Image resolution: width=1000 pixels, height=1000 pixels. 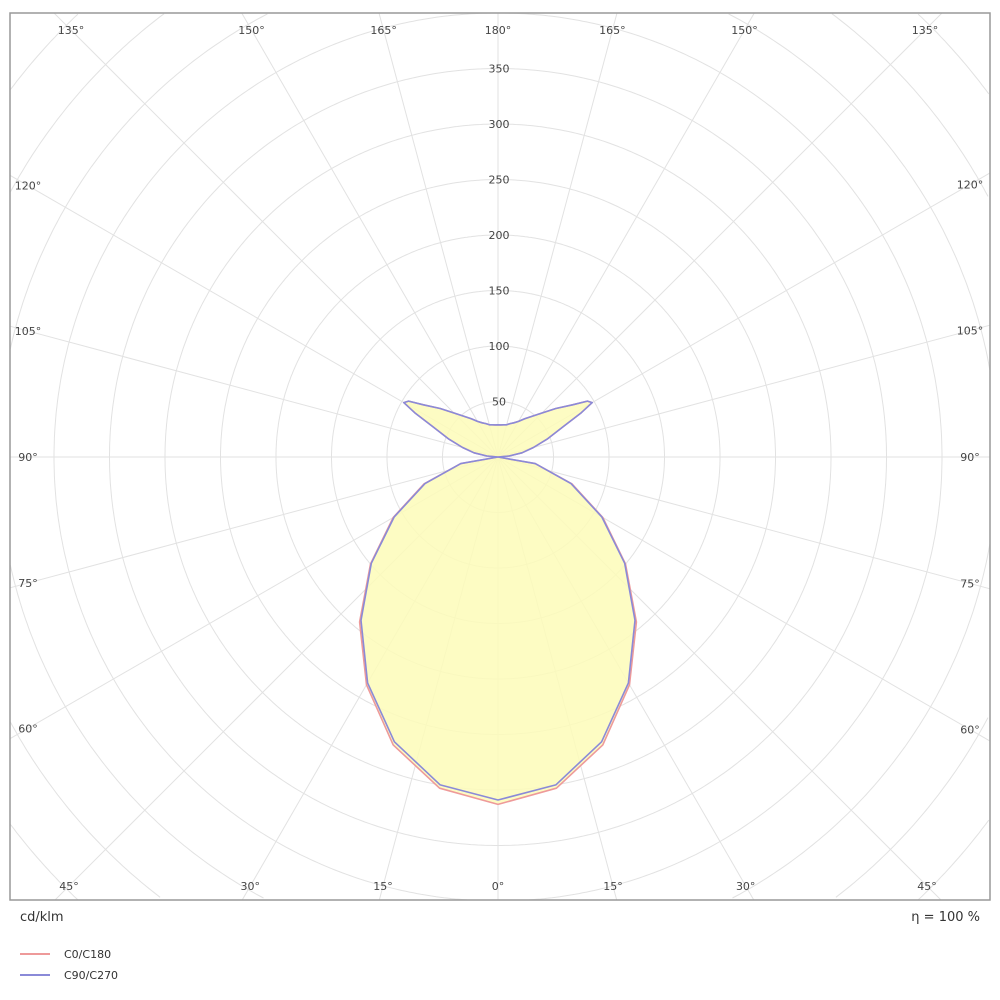 I want to click on radial-tick-label: 200, so click(x=499, y=235).